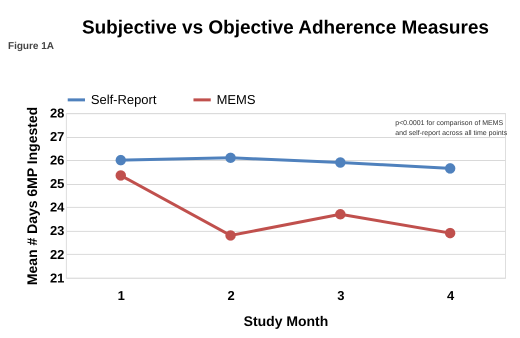 The image size is (520, 338). I want to click on legend-label: MEMS, so click(236, 99).